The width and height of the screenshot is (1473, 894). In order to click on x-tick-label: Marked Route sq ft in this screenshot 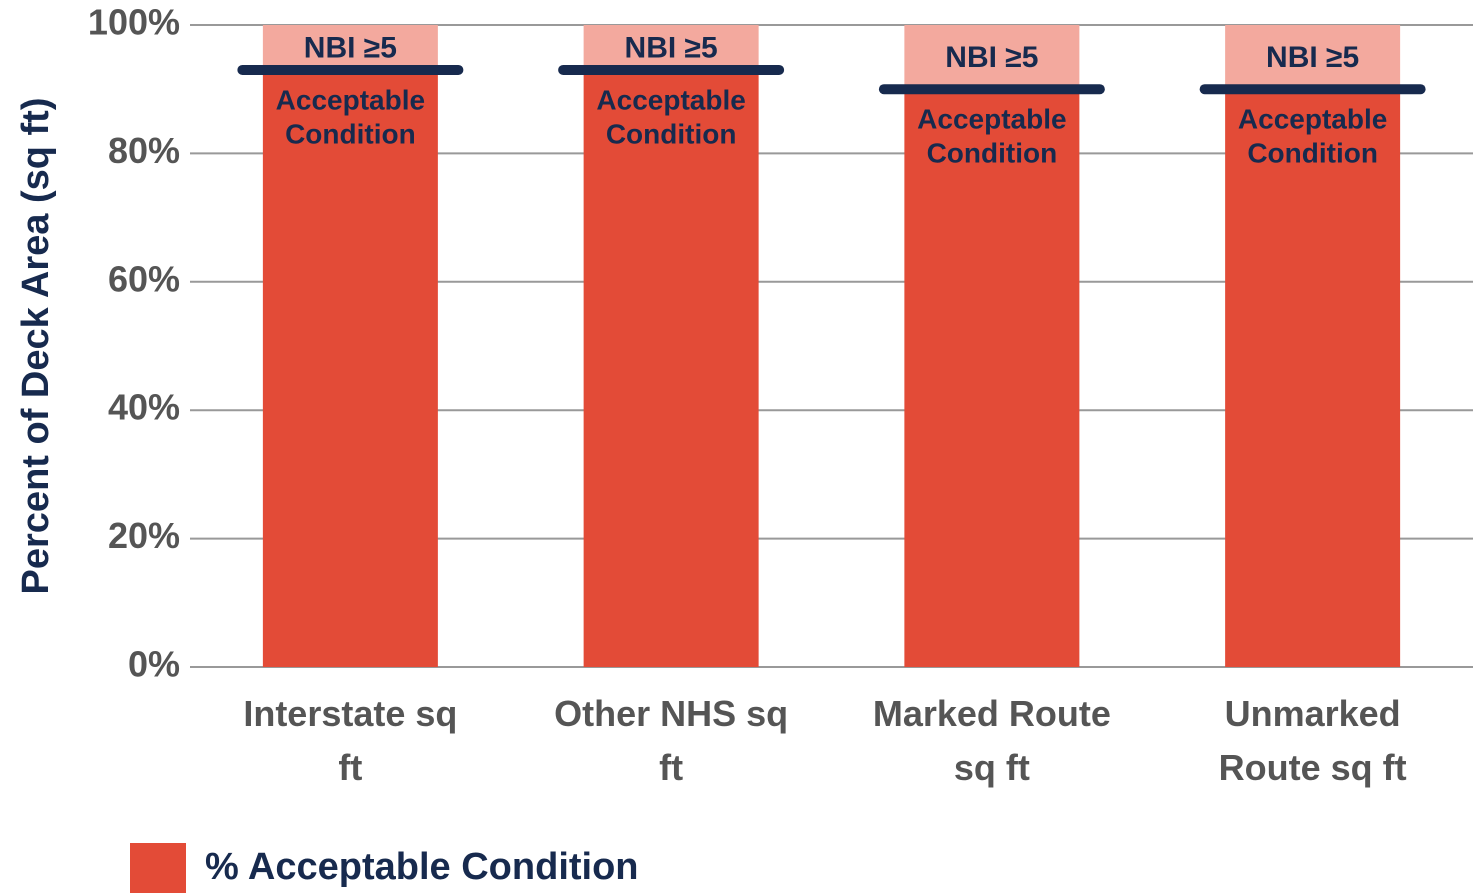, I will do `click(991, 740)`.